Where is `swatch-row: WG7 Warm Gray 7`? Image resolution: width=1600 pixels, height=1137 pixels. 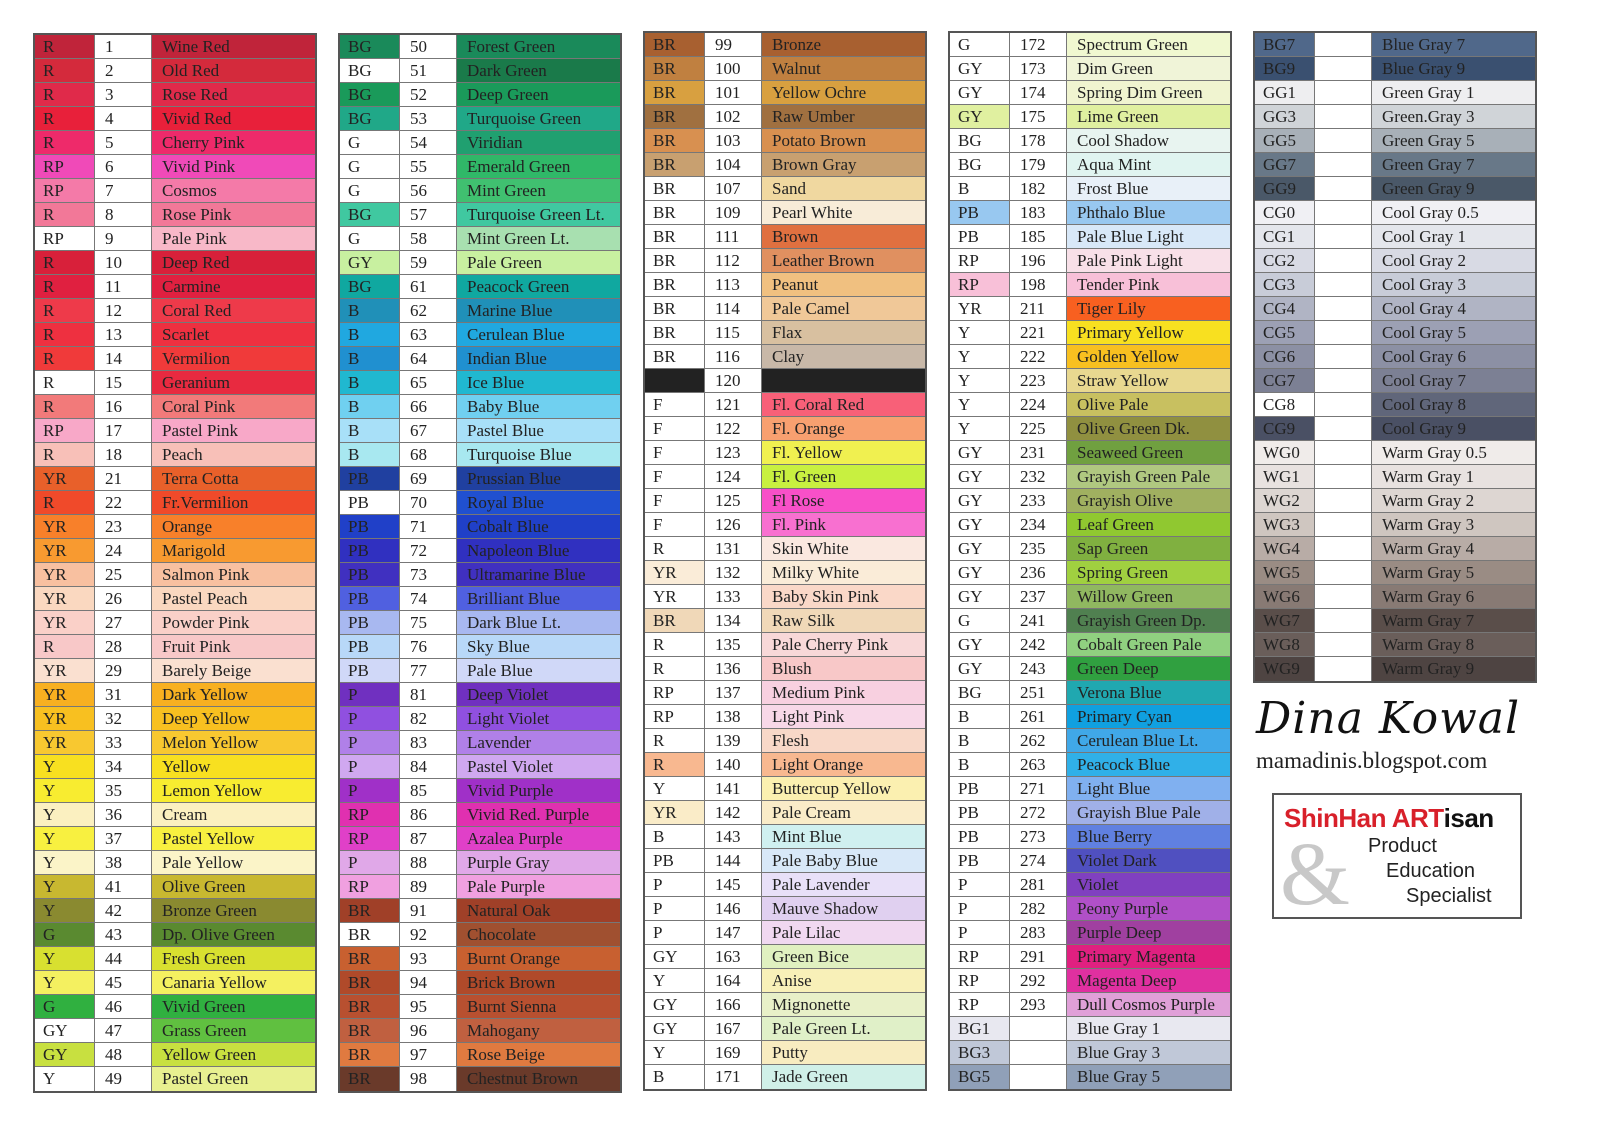
swatch-row: WG7 Warm Gray 7 is located at coordinates (1395, 621).